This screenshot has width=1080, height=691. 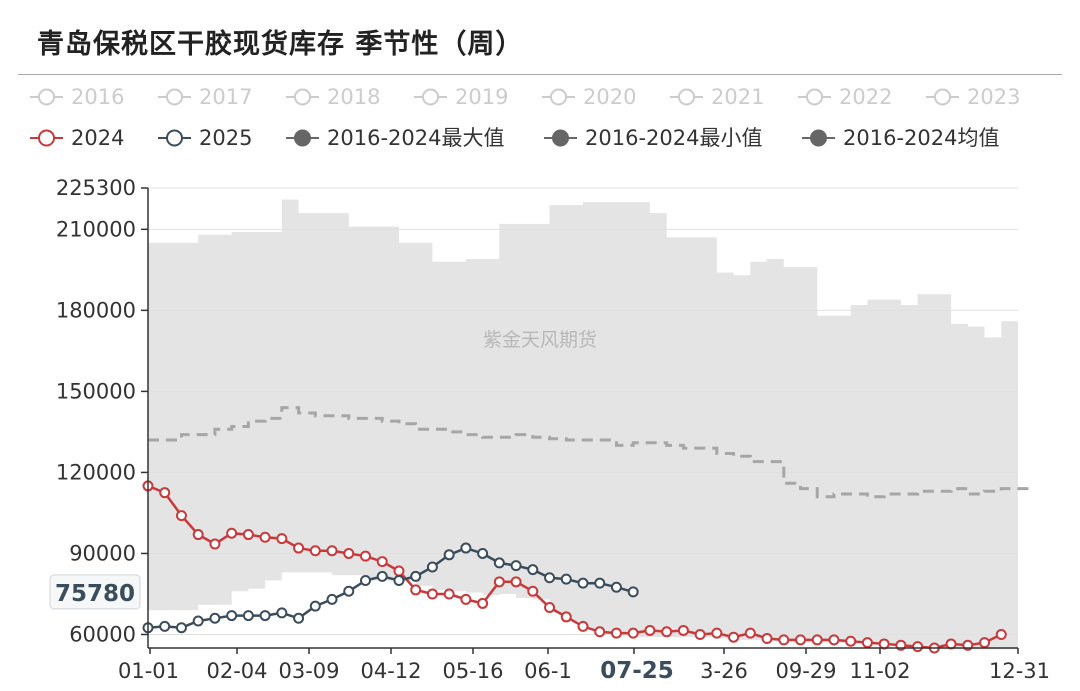 What do you see at coordinates (77, 97) in the screenshot?
I see `legend-item-2016: 2016` at bounding box center [77, 97].